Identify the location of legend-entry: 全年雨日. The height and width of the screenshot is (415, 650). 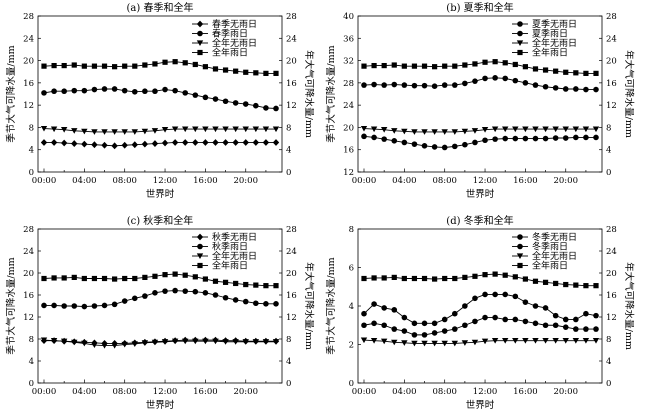
(230, 53).